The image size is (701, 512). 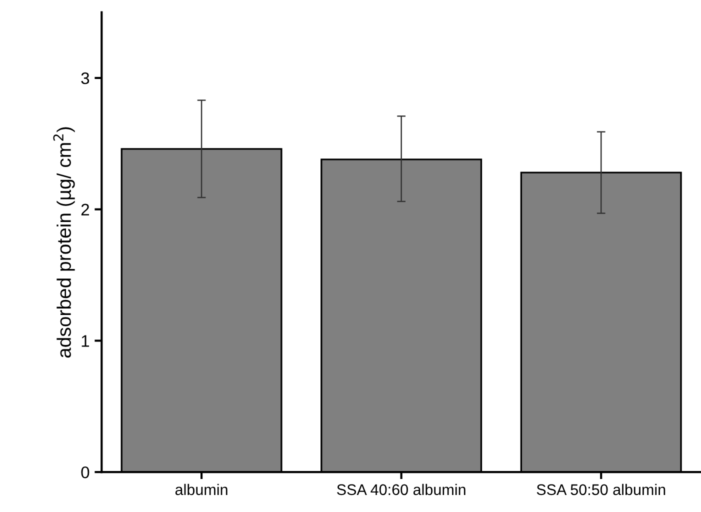 I want to click on y-tick-label: 3, so click(x=85, y=78).